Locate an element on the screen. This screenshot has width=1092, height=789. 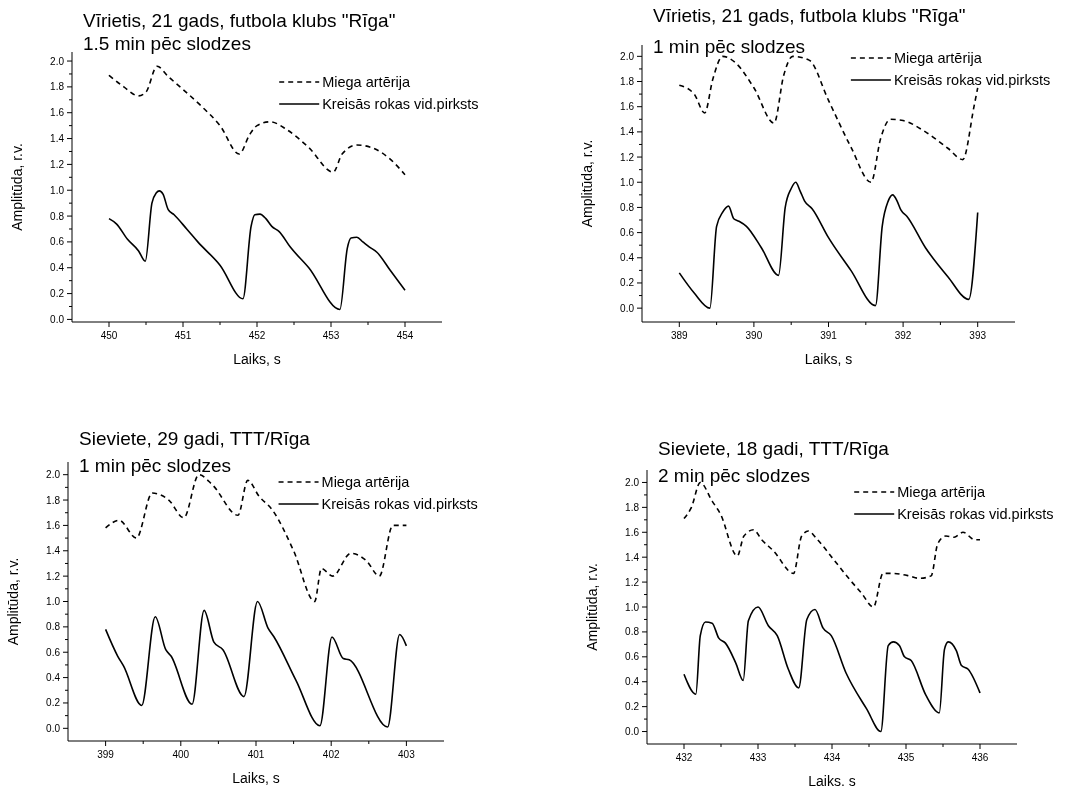
x-tick-label: 402 is located at coordinates (331, 754).